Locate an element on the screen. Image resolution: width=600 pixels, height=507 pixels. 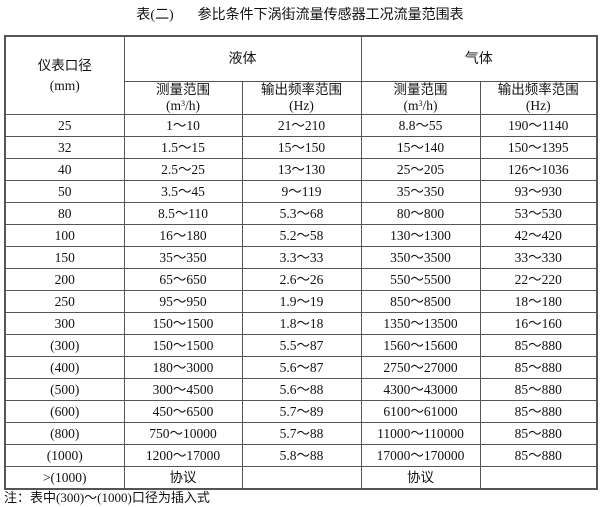
table-cell: 1200～17000 is located at coordinates (183, 455).